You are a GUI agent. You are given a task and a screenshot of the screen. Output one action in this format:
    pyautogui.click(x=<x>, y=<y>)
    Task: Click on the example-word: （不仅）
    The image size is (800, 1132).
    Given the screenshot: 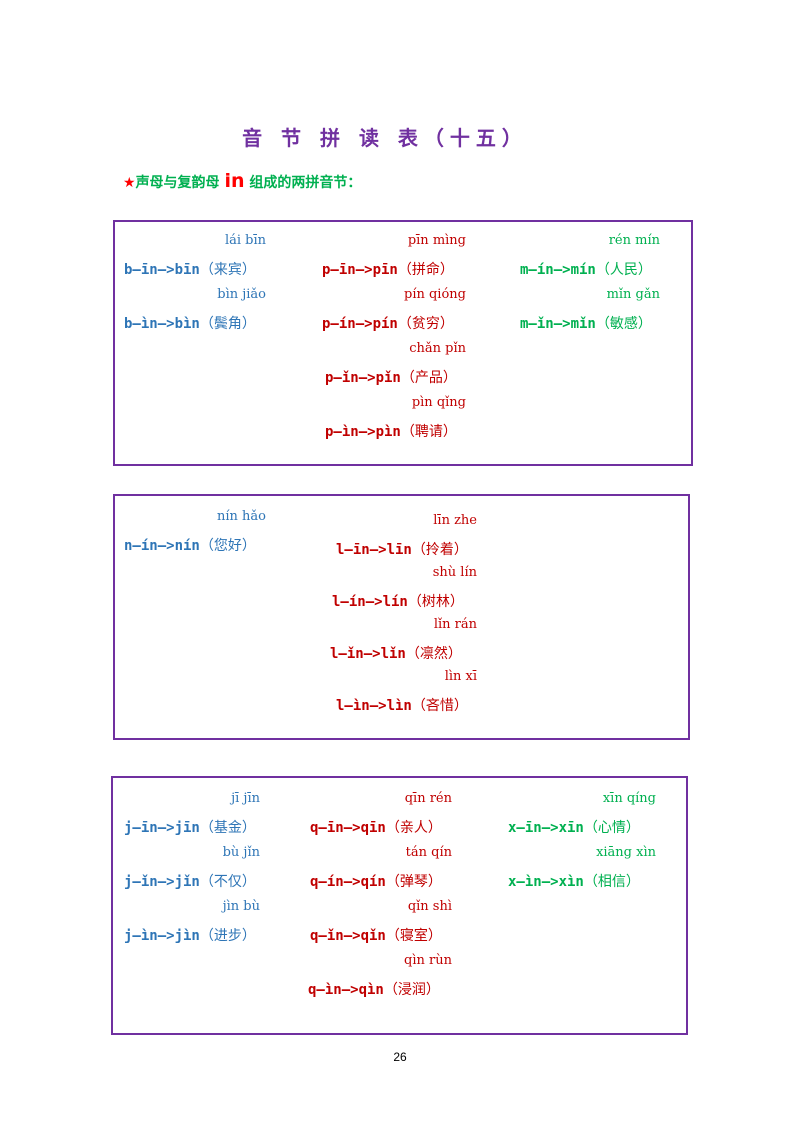 What is the action you would take?
    pyautogui.click(x=227, y=882)
    